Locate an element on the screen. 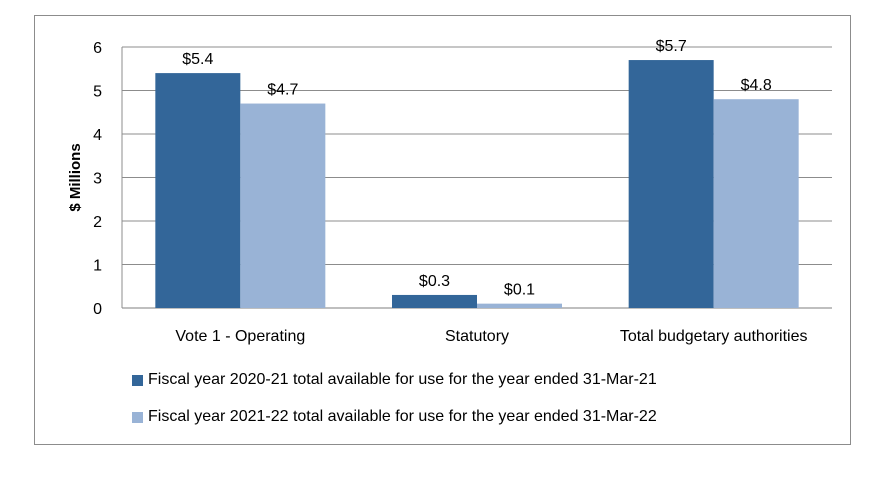 The width and height of the screenshot is (887, 478). bar-series1-cat2 is located at coordinates (434, 301).